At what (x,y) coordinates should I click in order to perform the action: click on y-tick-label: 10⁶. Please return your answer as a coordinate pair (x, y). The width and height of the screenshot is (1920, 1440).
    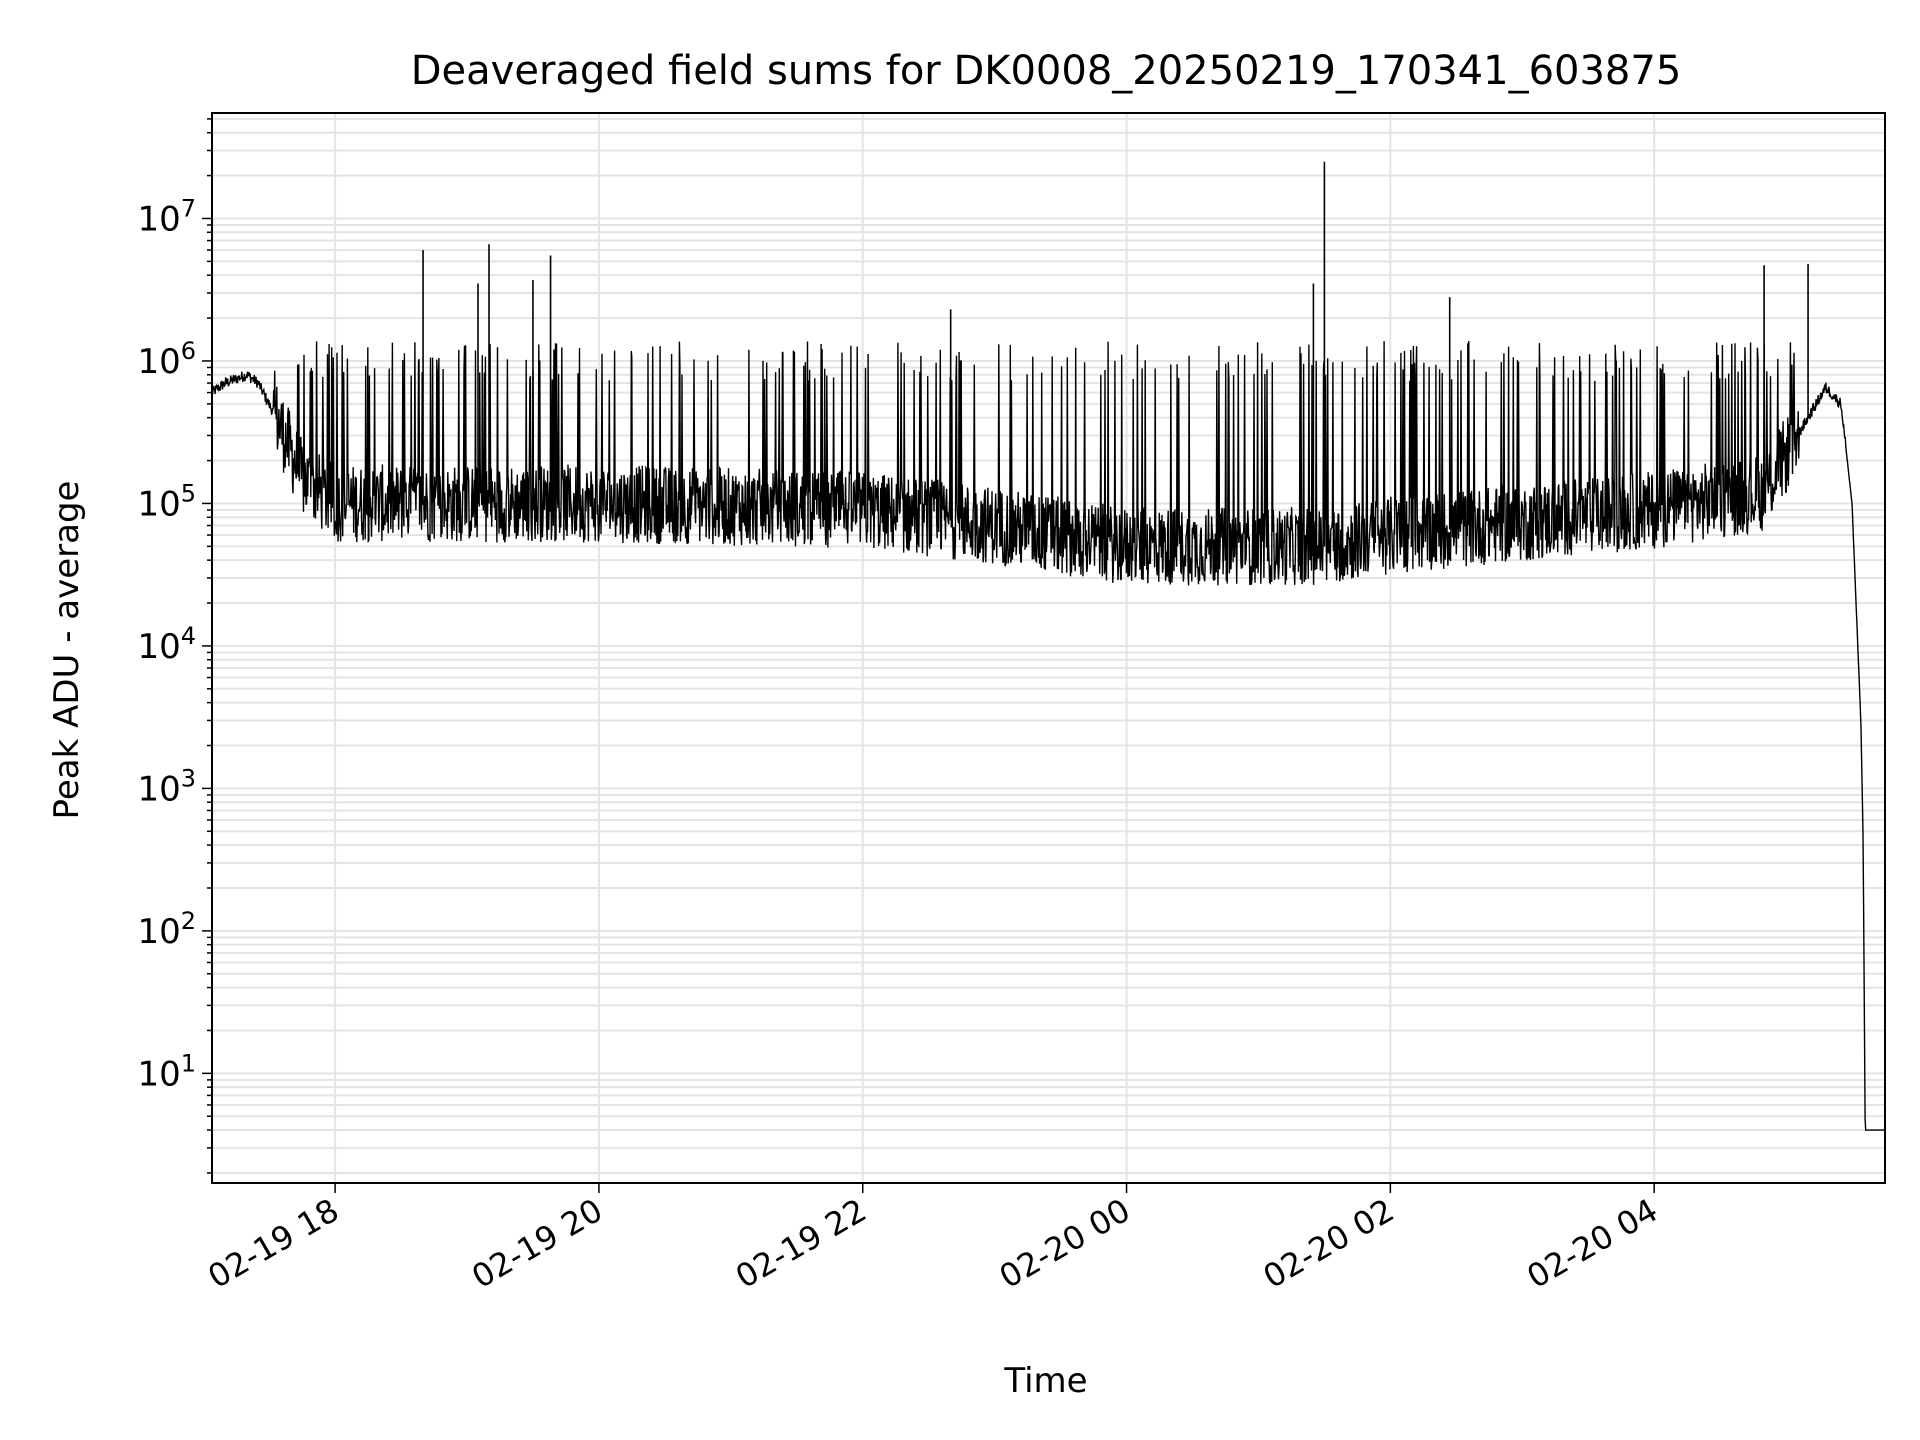
    Looking at the image, I should click on (166, 359).